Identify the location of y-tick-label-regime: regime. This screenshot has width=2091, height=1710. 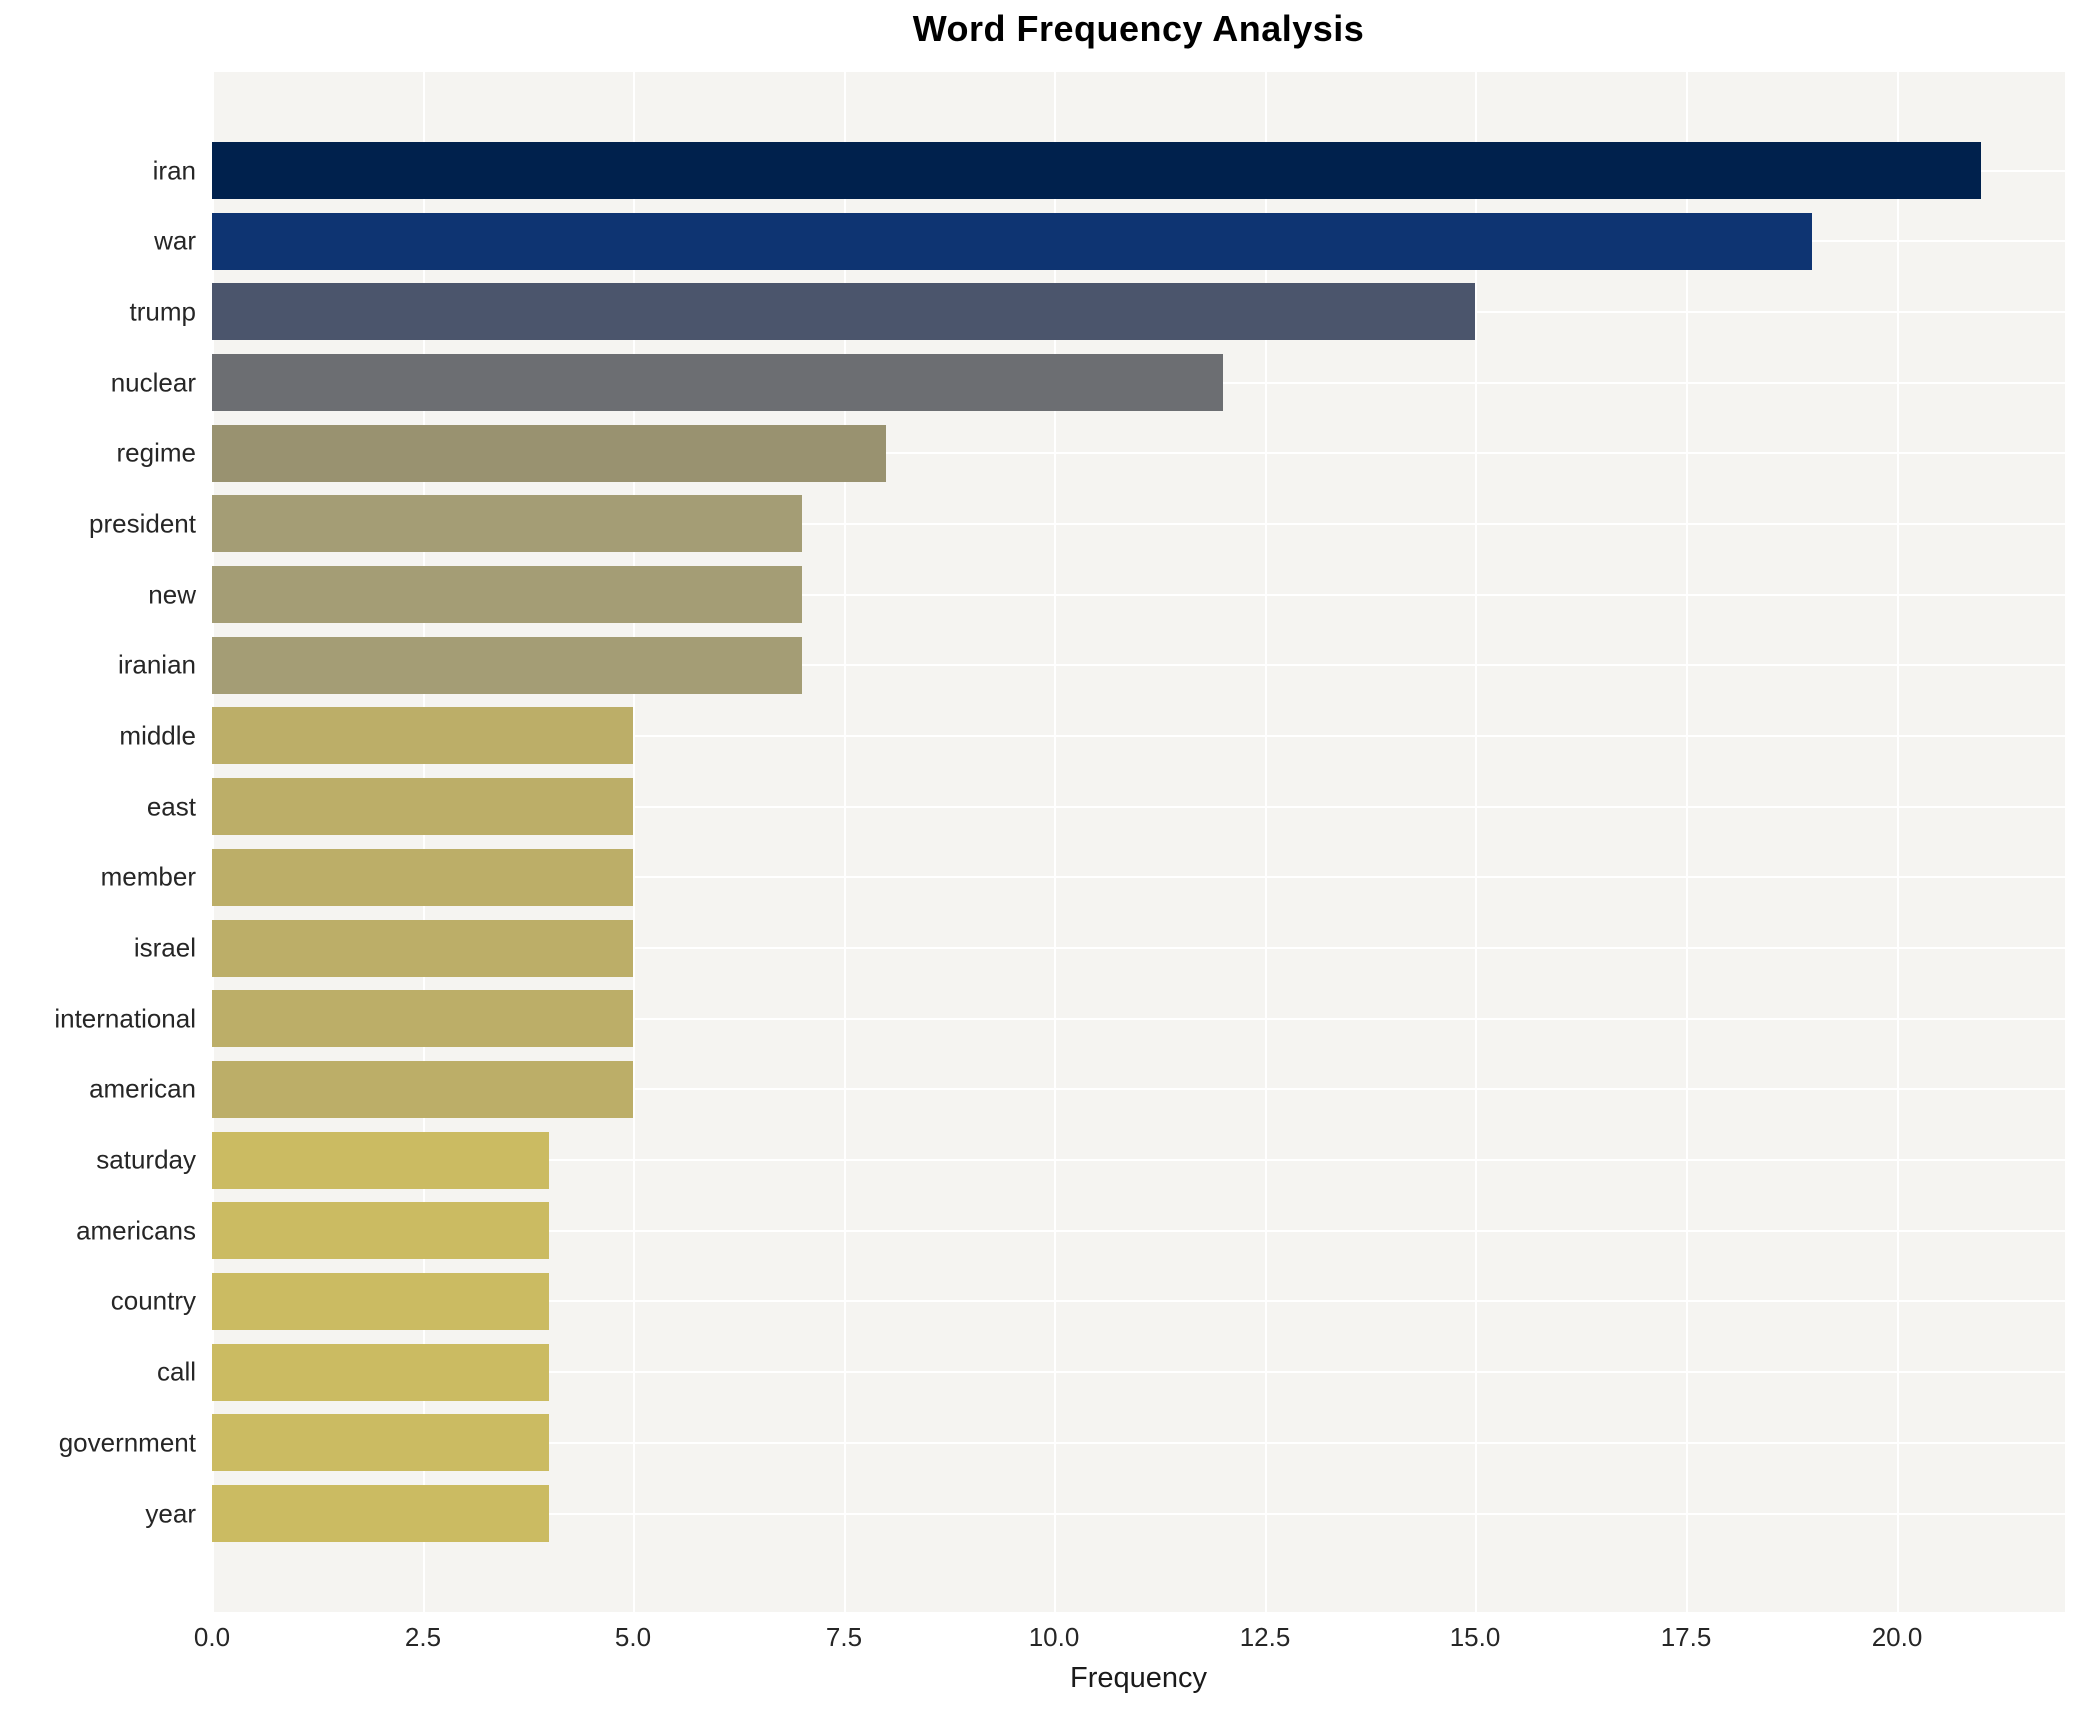
(156, 452).